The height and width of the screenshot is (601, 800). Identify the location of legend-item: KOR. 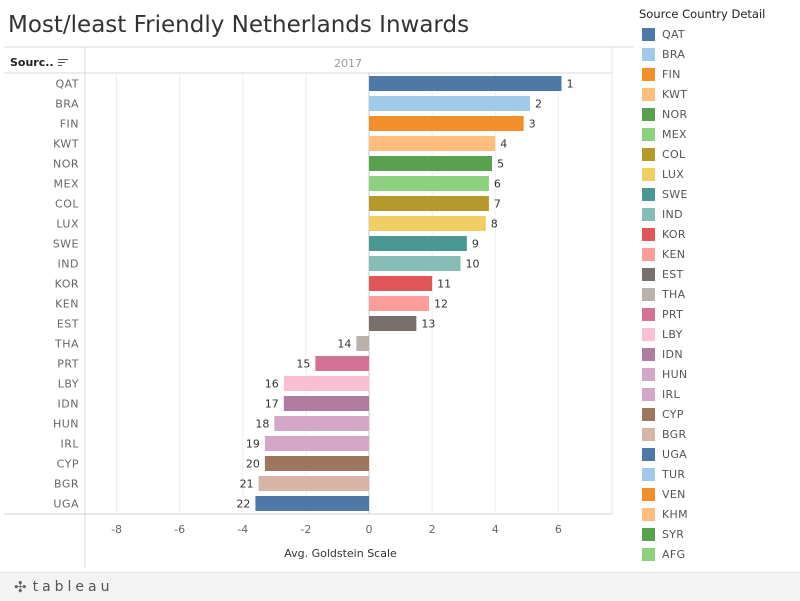
(665, 234).